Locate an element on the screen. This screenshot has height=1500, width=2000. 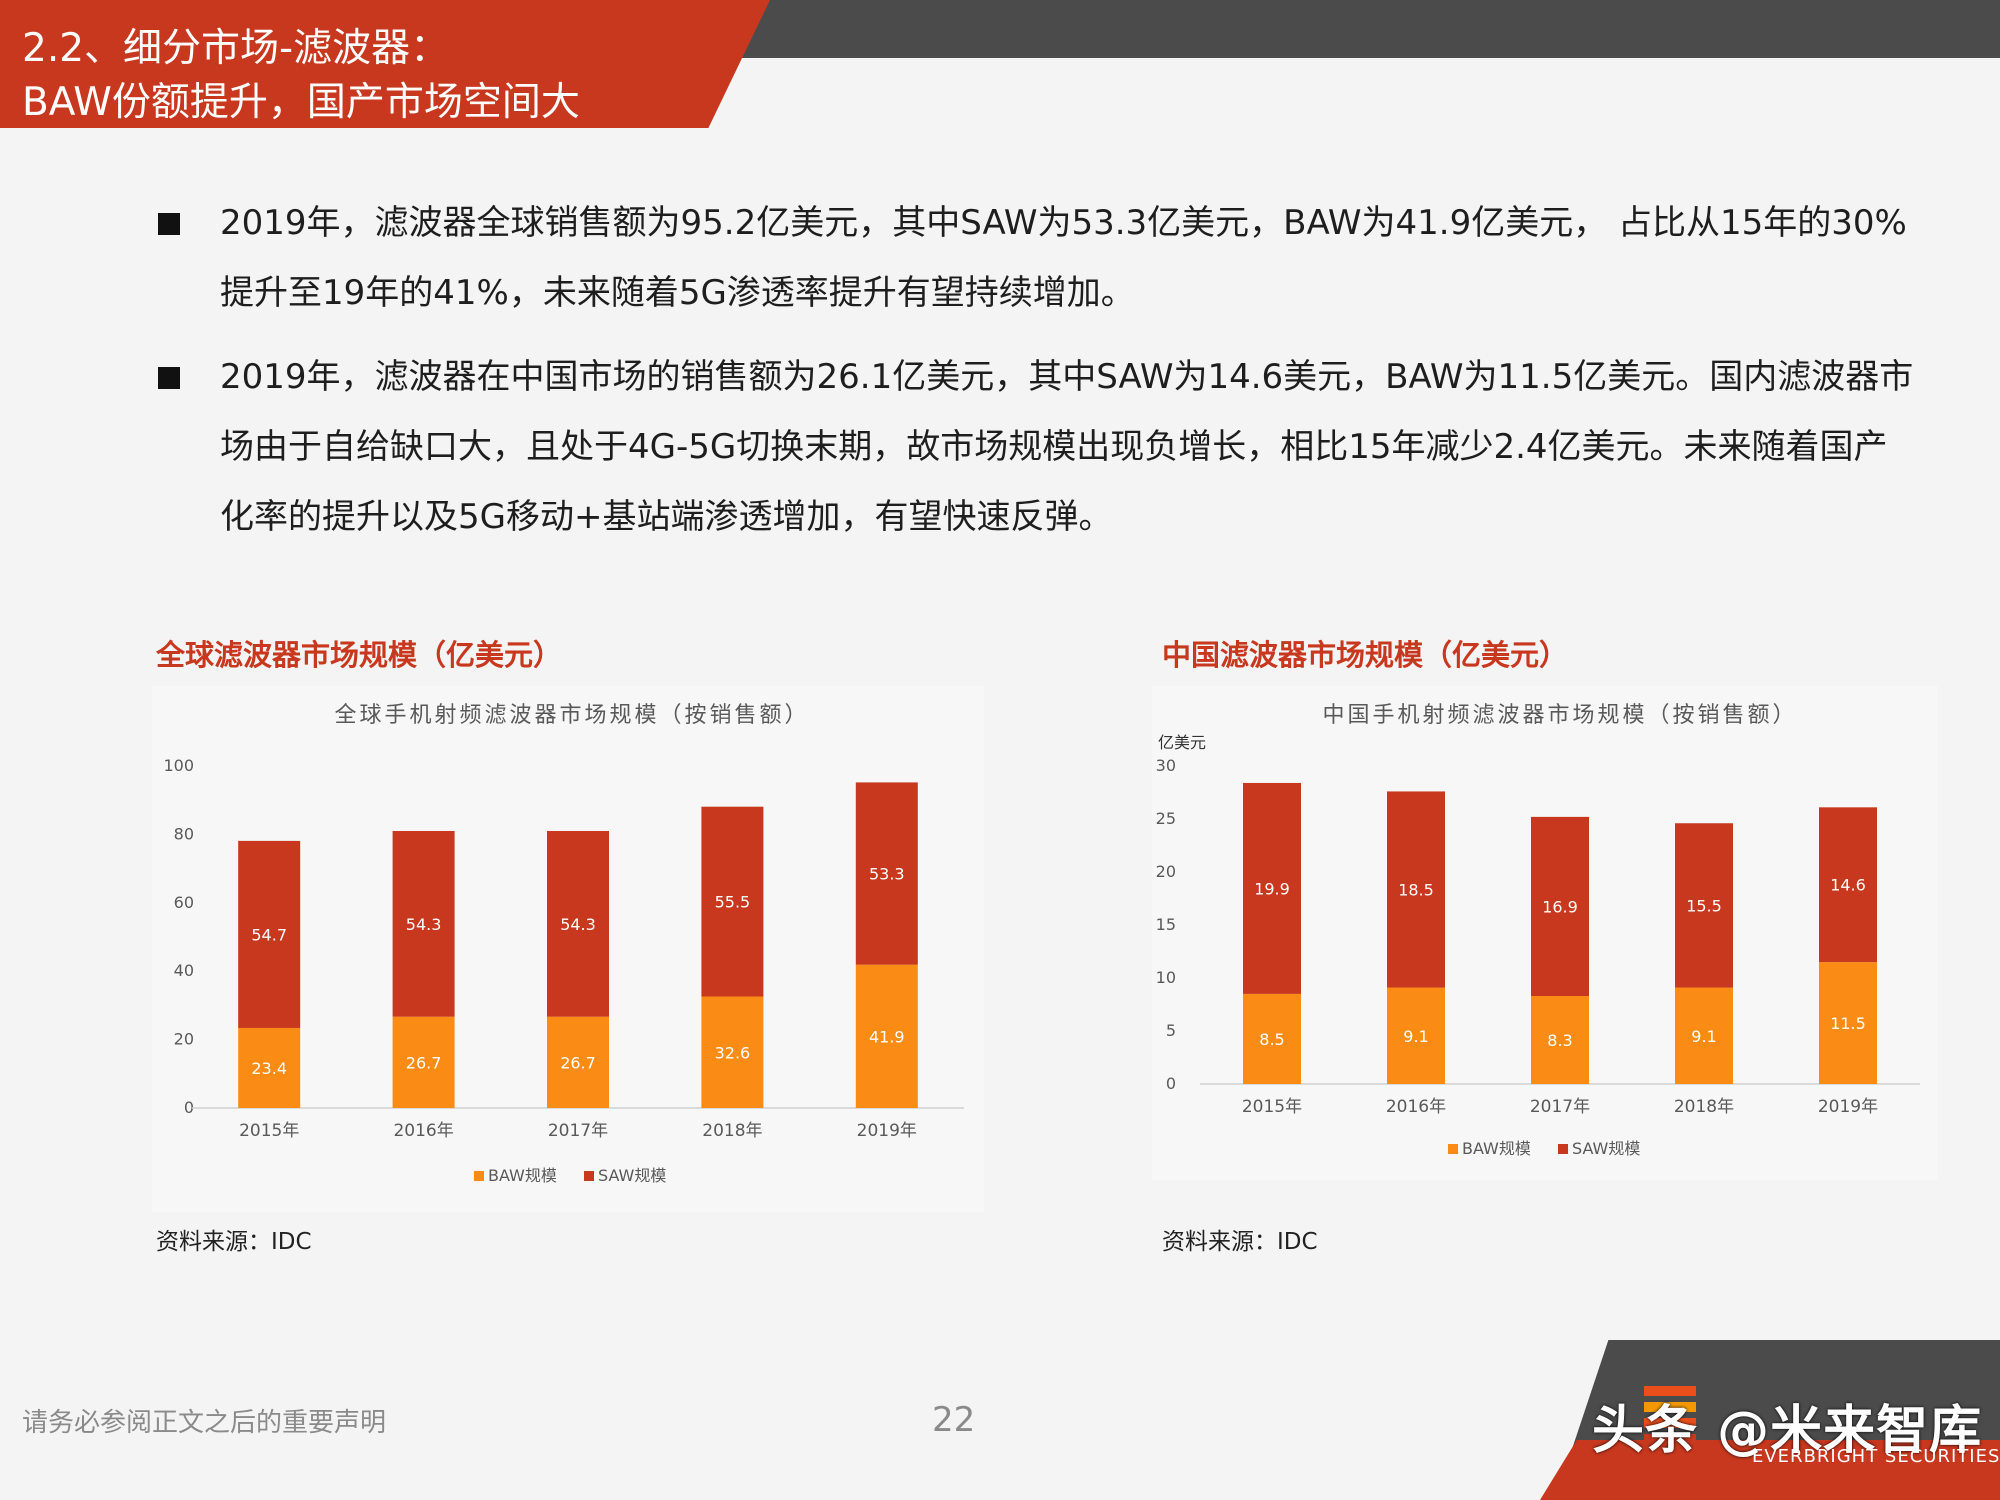
left-section-title: 全球滤波器市场规模（亿美元） is located at coordinates (359, 655).